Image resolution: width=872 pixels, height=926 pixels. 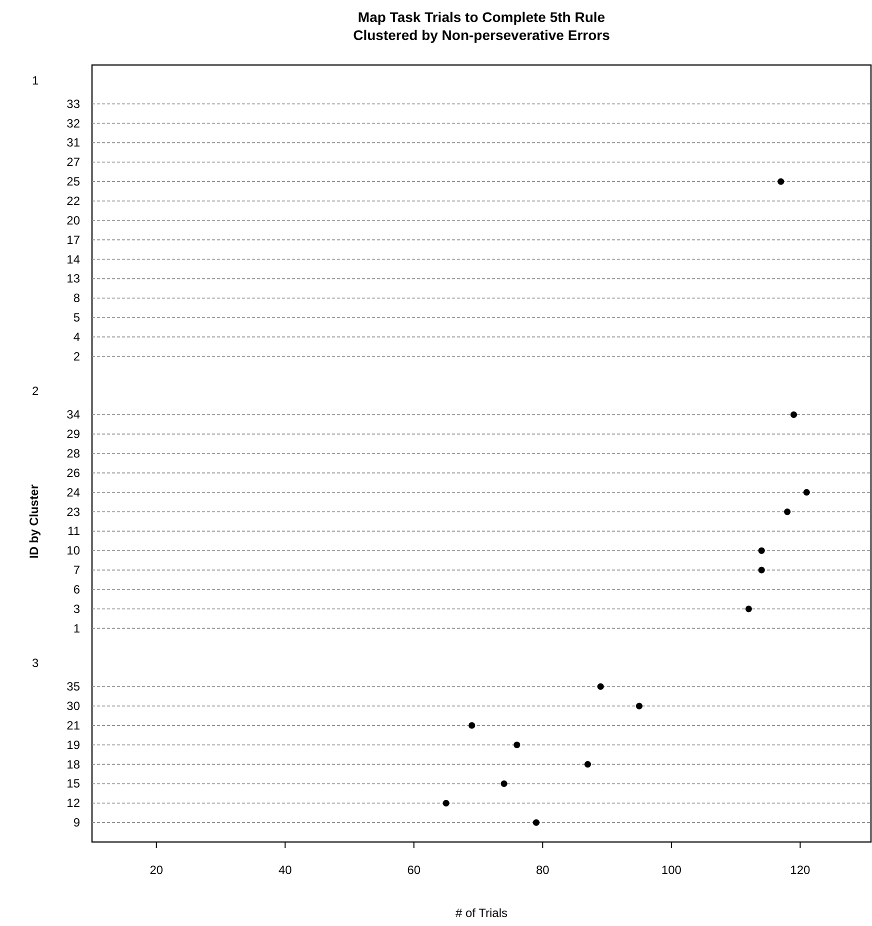 I want to click on y-tick-label: 22, so click(x=73, y=201).